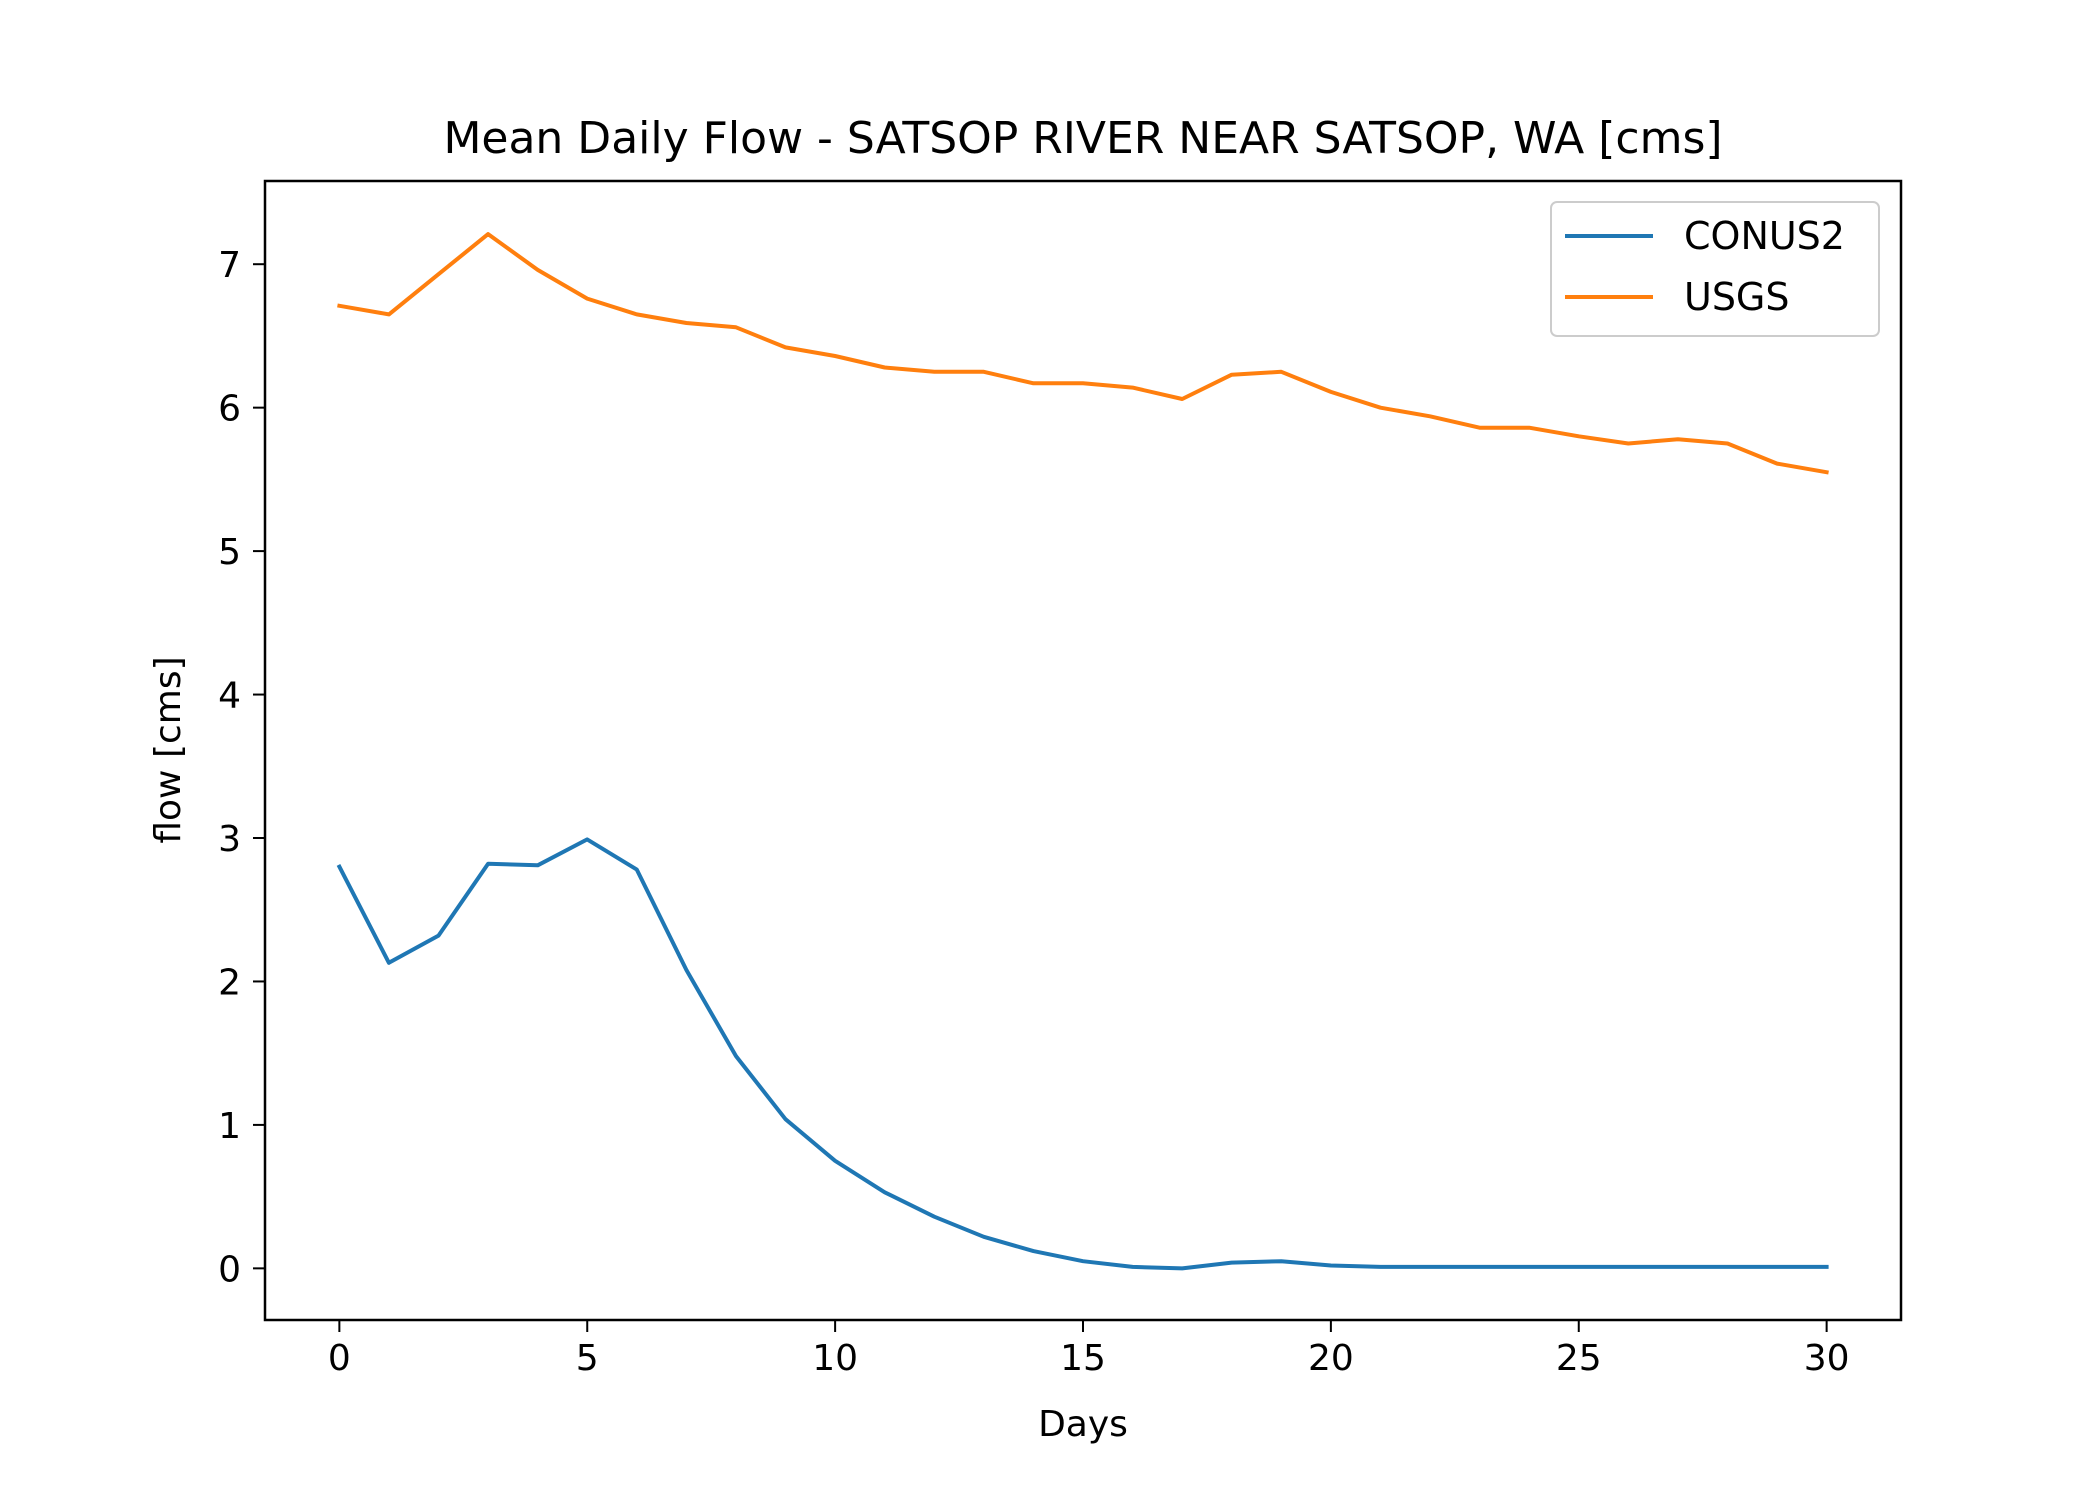 The image size is (2100, 1500). Describe the element at coordinates (1579, 1358) in the screenshot. I see `x-tick-label: 25` at that location.